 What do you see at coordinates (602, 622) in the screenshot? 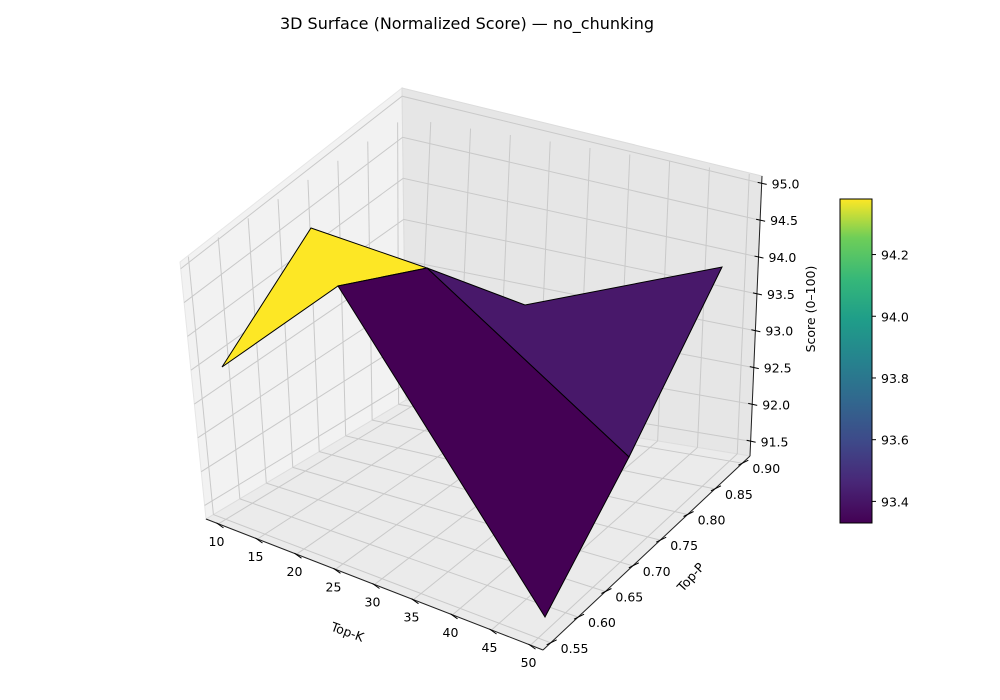
I see `y-tick-label: 0.60` at bounding box center [602, 622].